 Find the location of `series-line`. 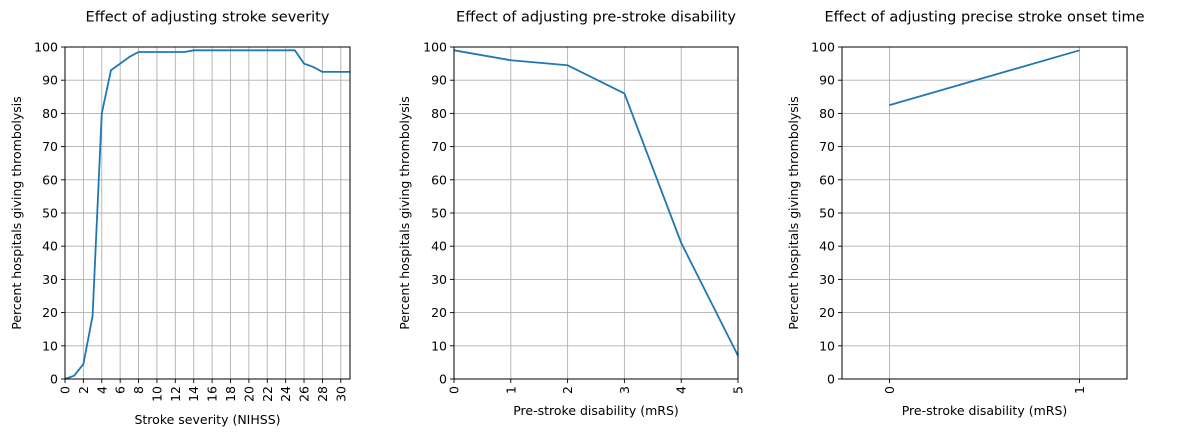

series-line is located at coordinates (984, 77).